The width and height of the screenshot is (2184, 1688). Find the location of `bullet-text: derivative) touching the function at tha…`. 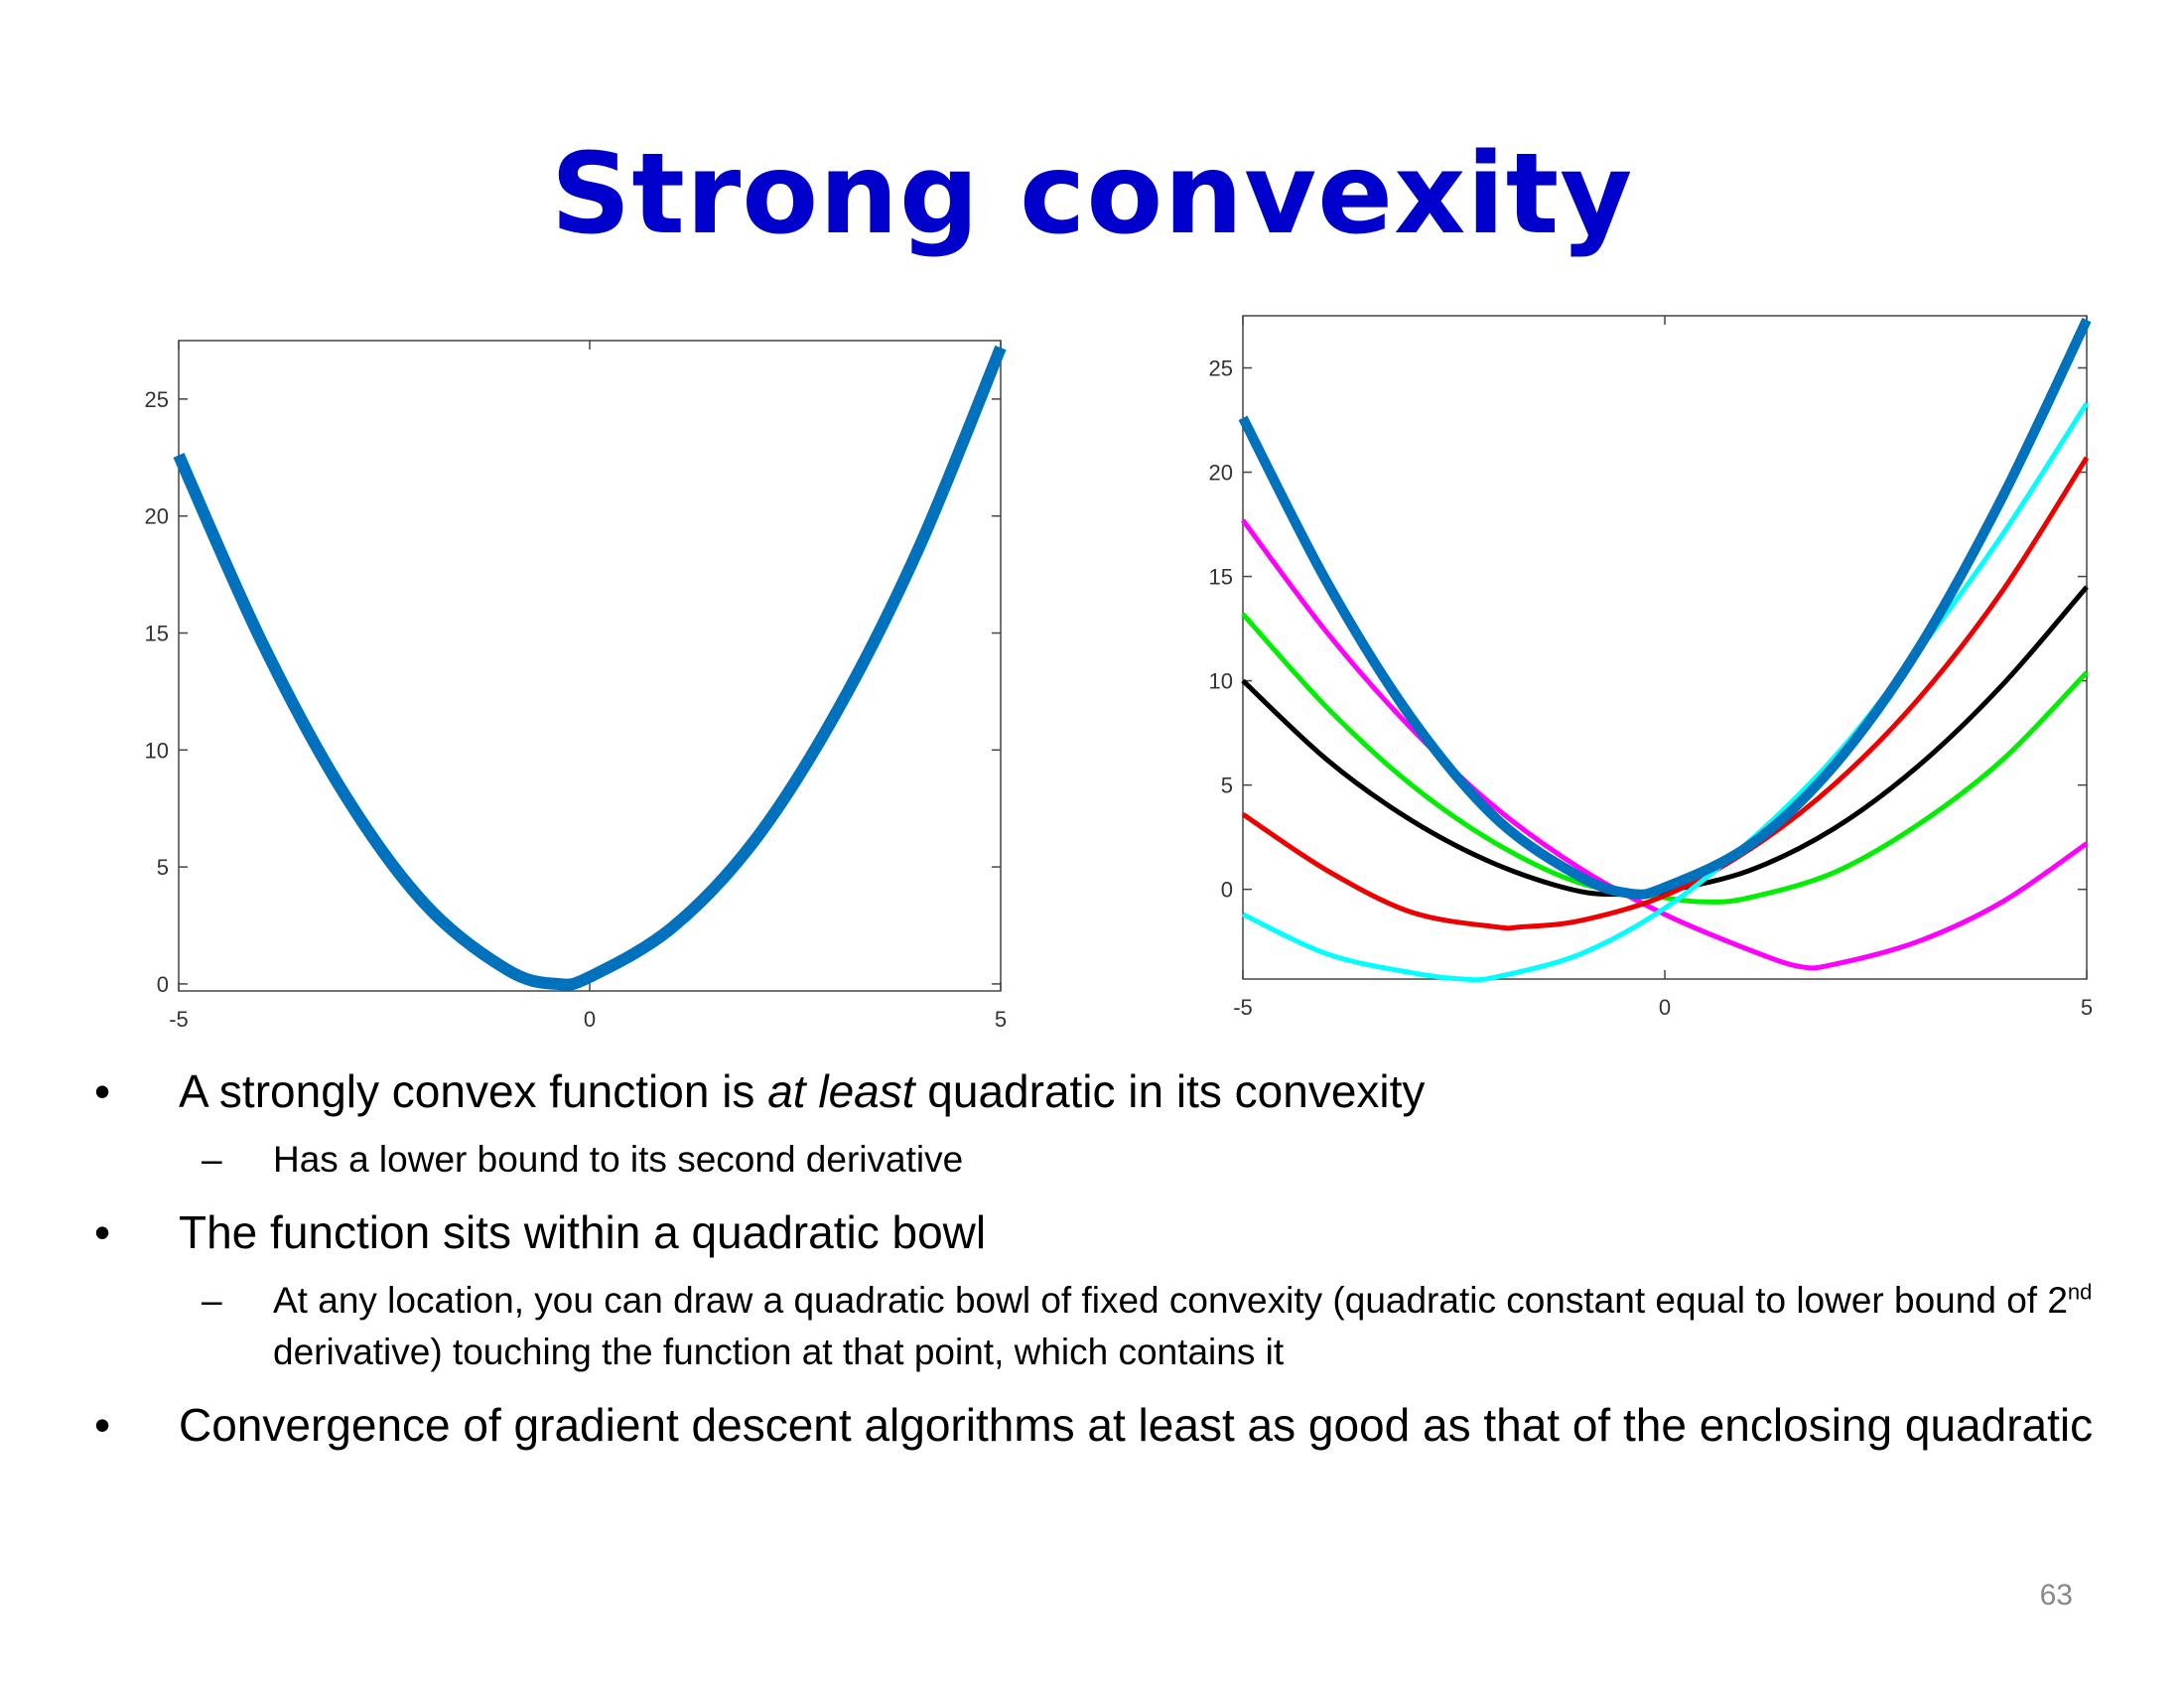

bullet-text: derivative) touching the function at tha… is located at coordinates (779, 1352).